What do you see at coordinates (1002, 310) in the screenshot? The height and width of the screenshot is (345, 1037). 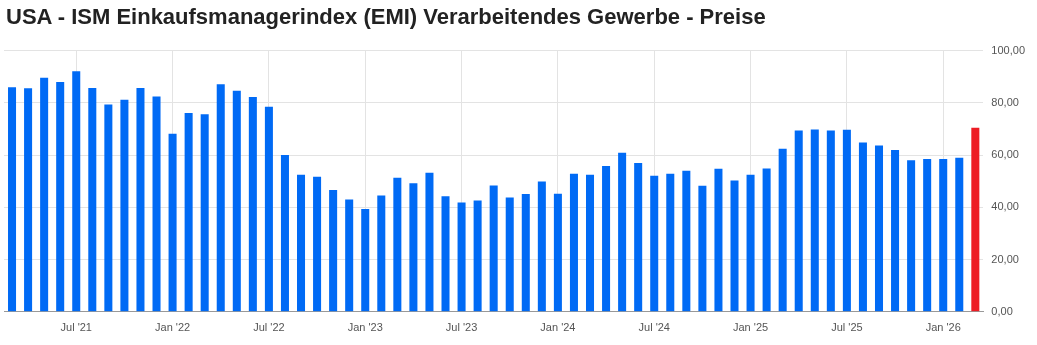 I see `y-tick-label: 0,00` at bounding box center [1002, 310].